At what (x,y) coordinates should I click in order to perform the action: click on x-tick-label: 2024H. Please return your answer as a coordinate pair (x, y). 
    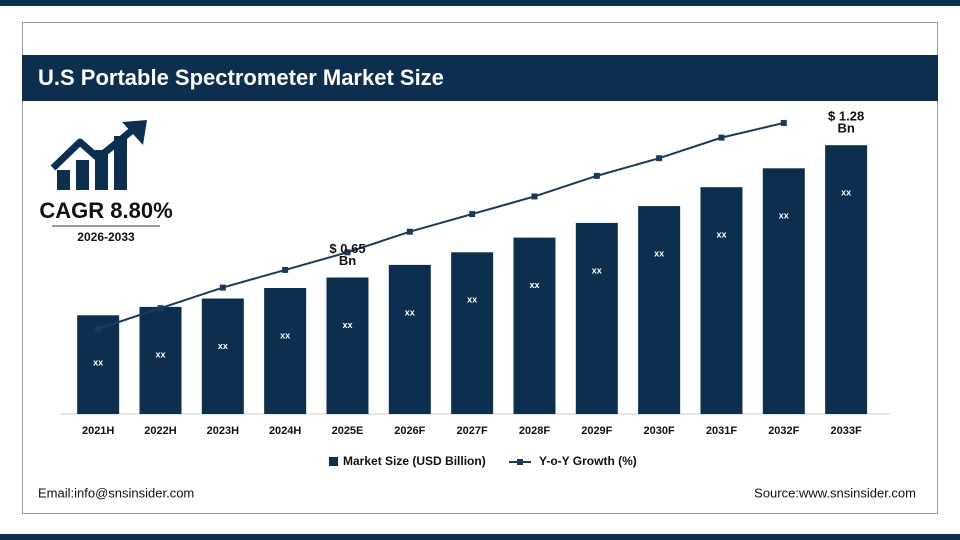
    Looking at the image, I should click on (285, 431).